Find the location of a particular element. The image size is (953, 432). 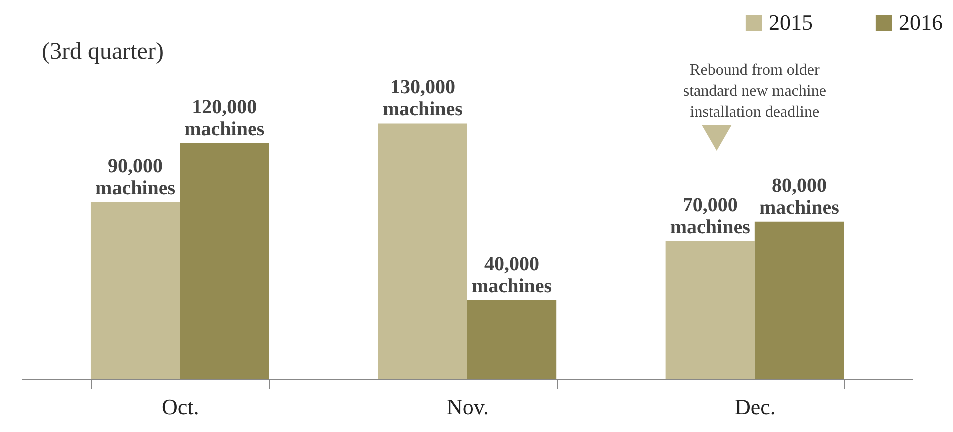

x-tick-label: Oct. is located at coordinates (181, 407).